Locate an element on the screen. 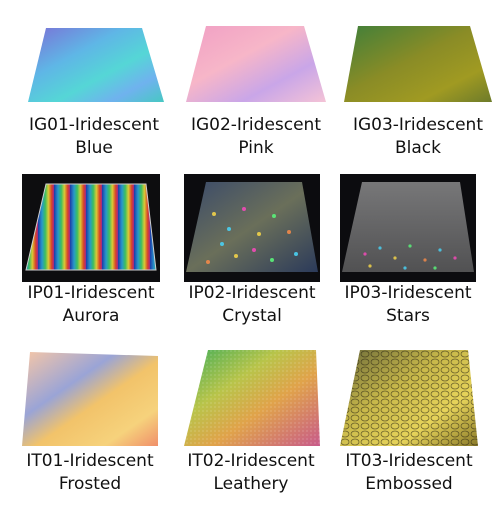 This screenshot has width=500, height=508. product-label-ip03: IP03-Iridescent Stars is located at coordinates (408, 305).